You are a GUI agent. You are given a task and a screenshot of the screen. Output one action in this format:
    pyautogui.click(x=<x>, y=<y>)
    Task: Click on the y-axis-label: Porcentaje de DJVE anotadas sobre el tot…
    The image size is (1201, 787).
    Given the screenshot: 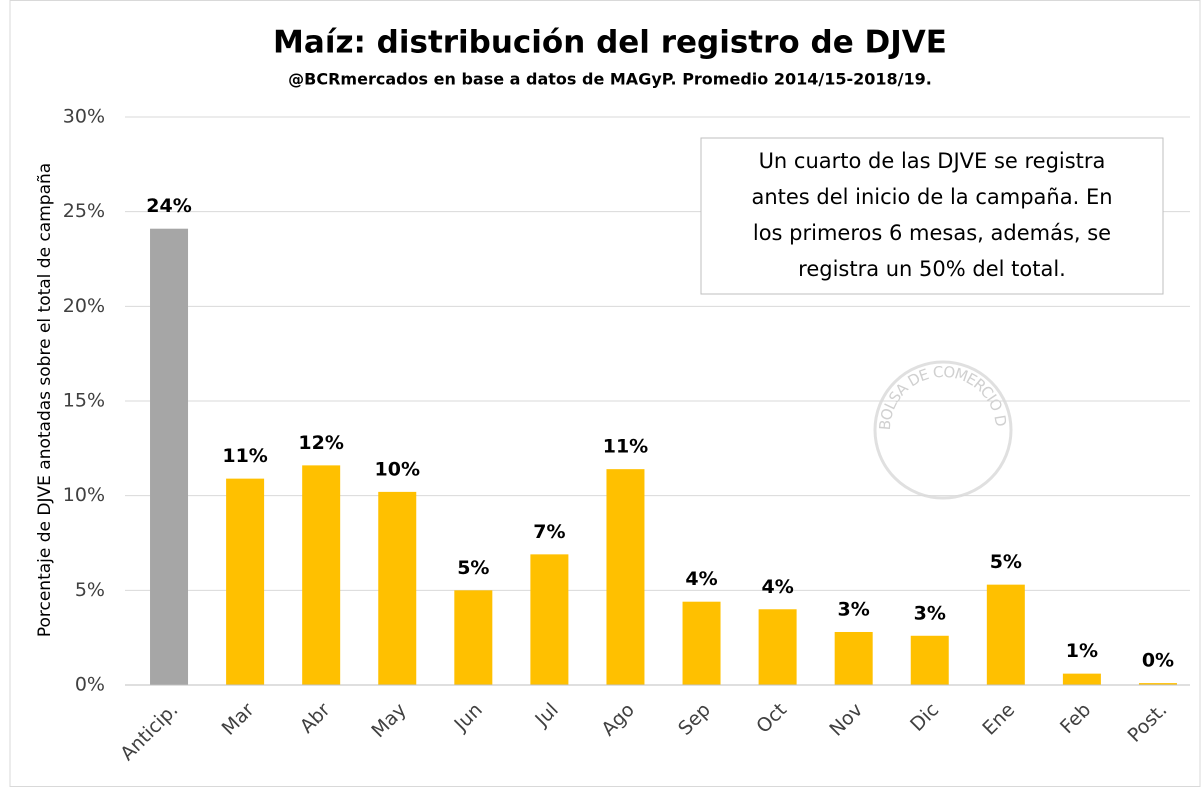 What is the action you would take?
    pyautogui.click(x=45, y=400)
    